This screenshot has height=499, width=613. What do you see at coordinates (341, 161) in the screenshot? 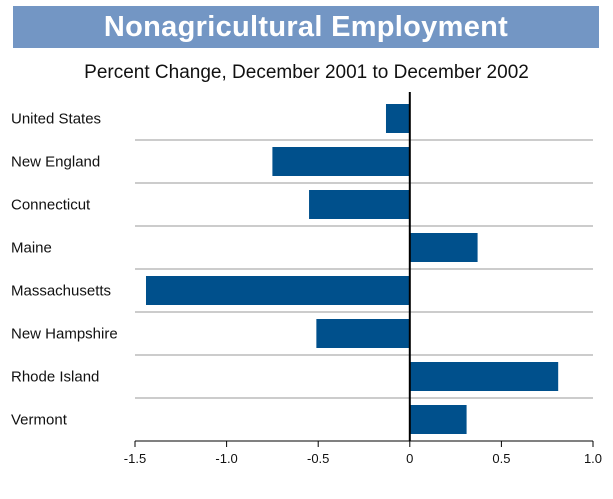
I see `bar-new-england` at bounding box center [341, 161].